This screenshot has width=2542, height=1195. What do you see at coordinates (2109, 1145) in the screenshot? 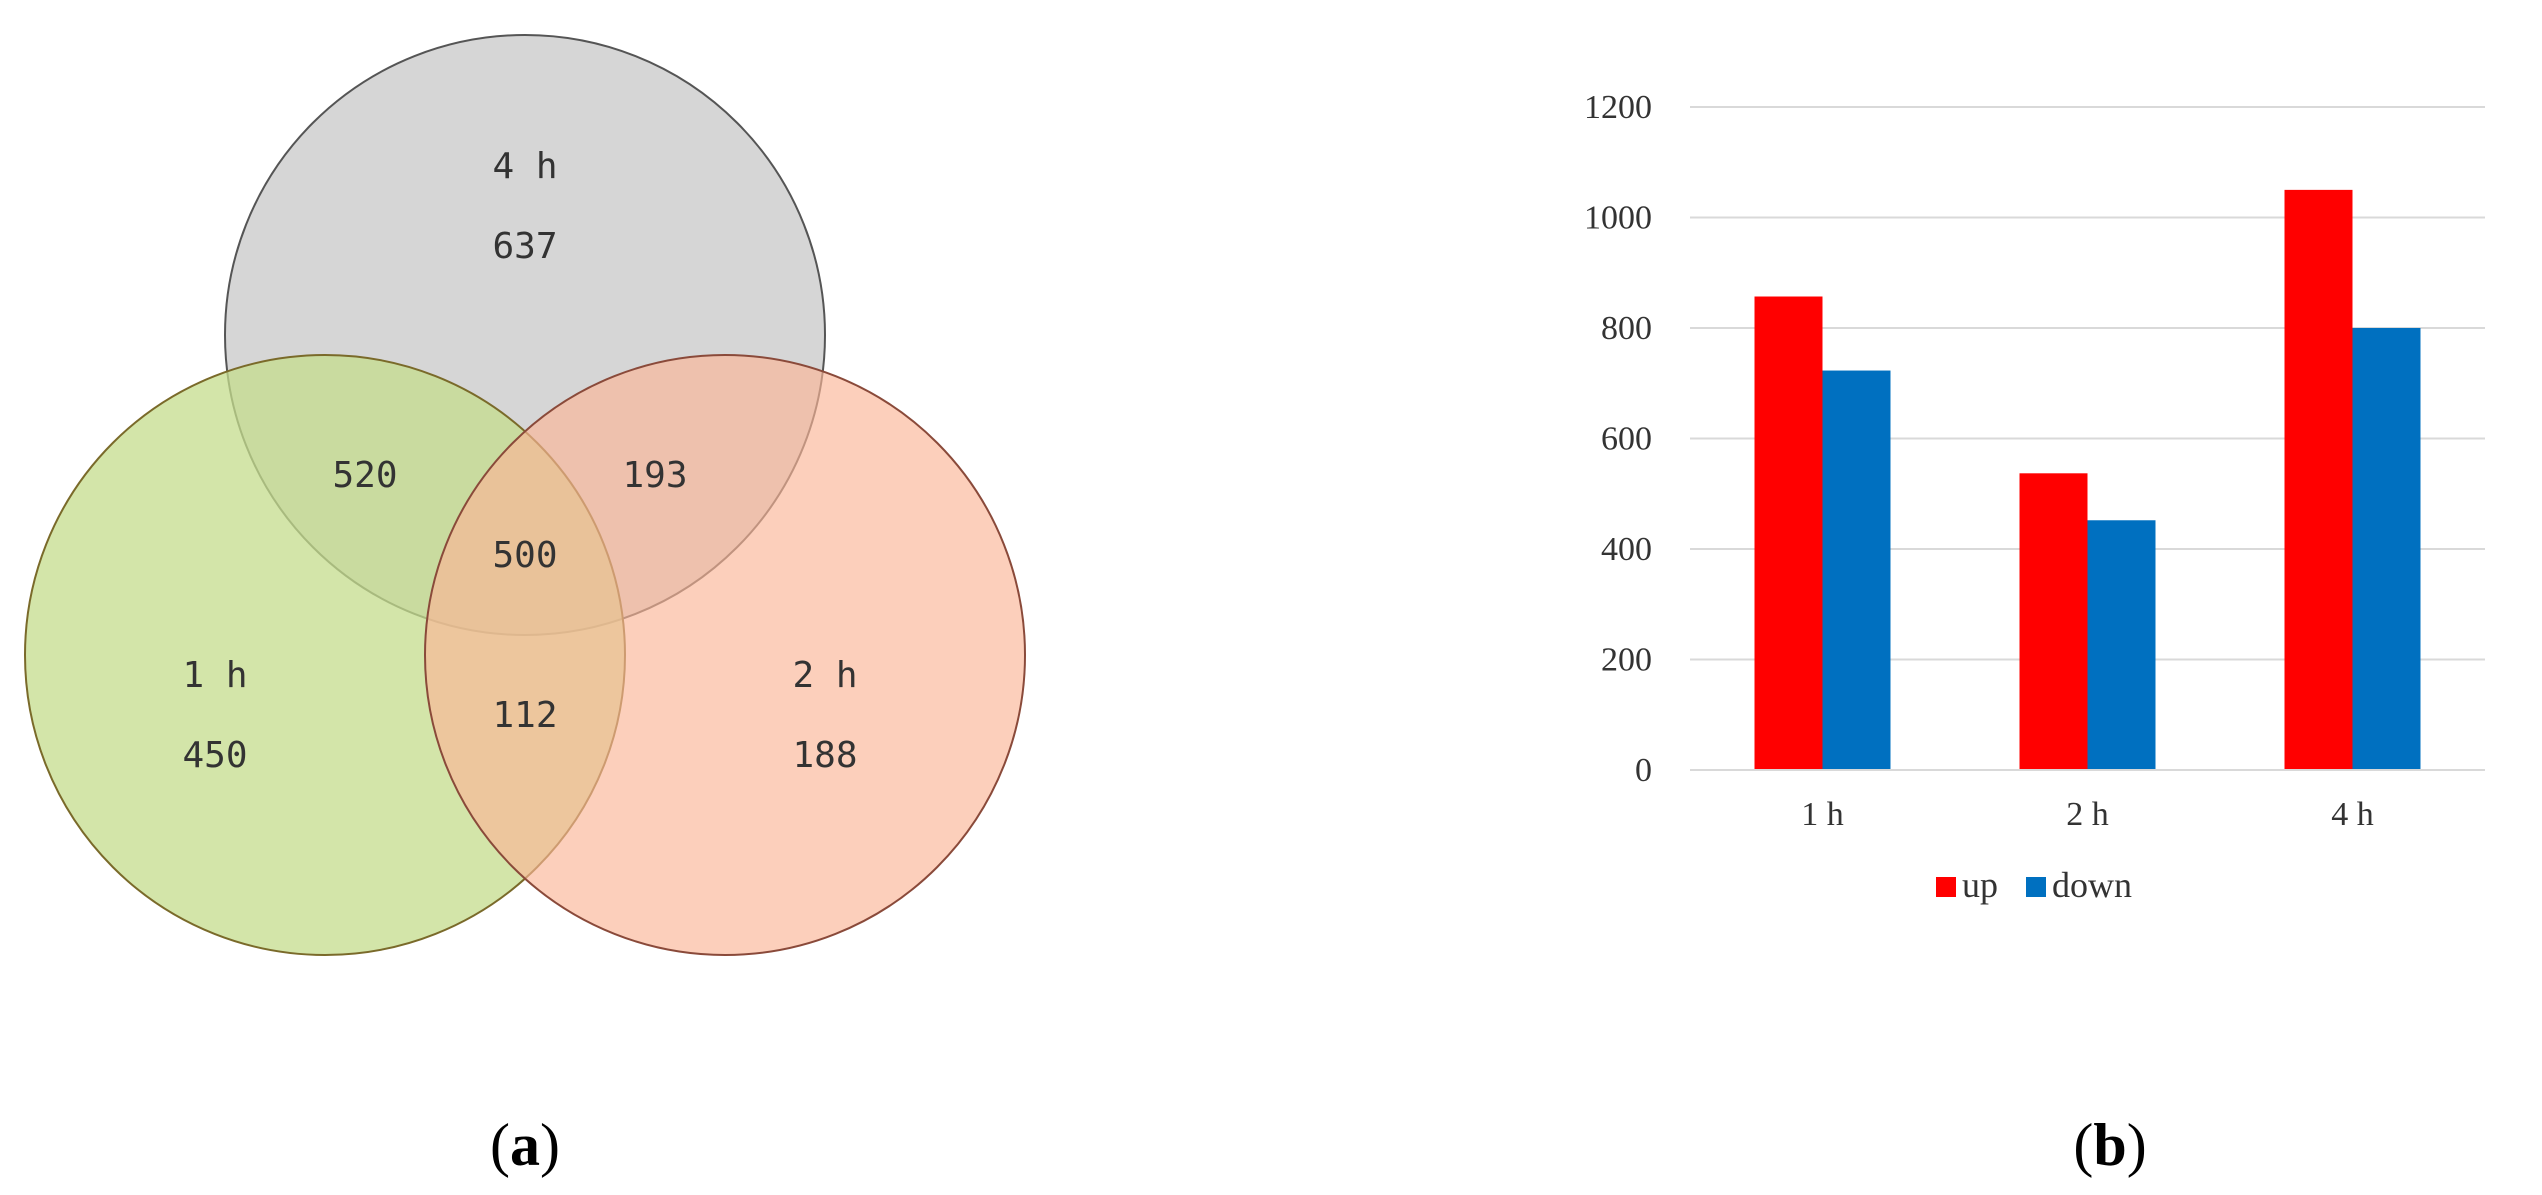
I see `panel-label-b: (b)` at bounding box center [2109, 1145].